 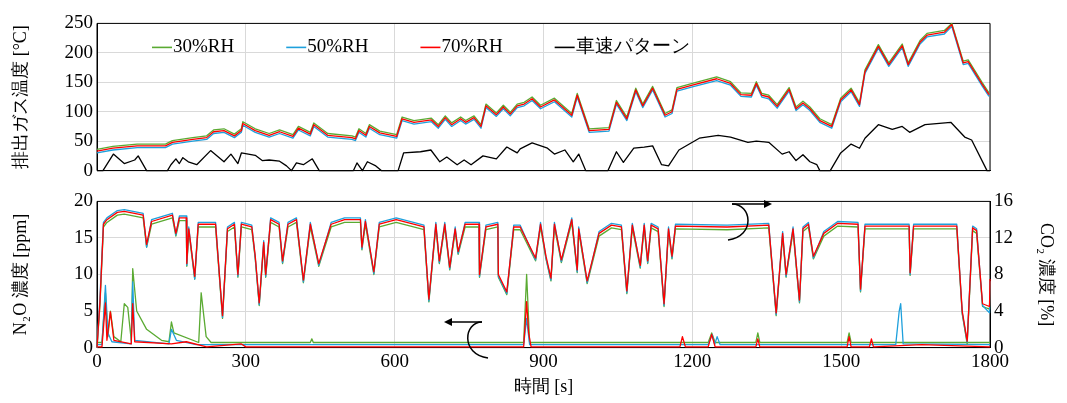 What do you see at coordinates (632, 46) in the screenshot?
I see `legend-label: 車速パターン` at bounding box center [632, 46].